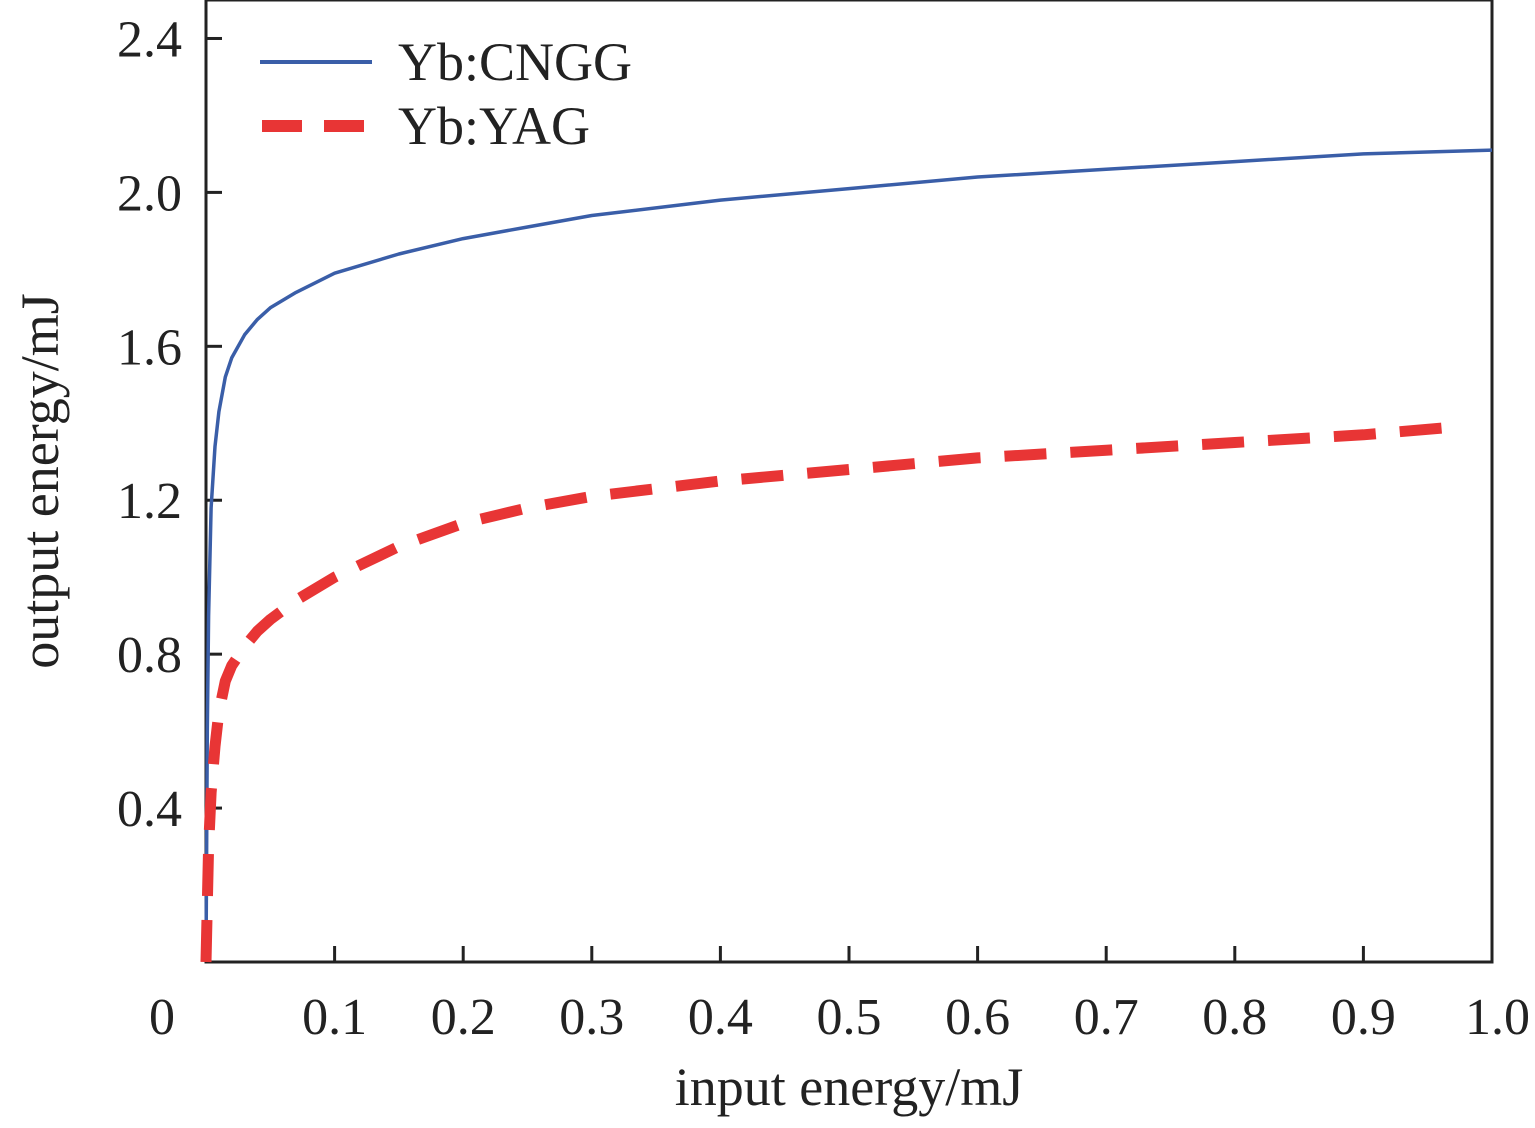  Describe the element at coordinates (515, 62) in the screenshot. I see `legend-label-yb-cngg: Yb:CNGG` at that location.